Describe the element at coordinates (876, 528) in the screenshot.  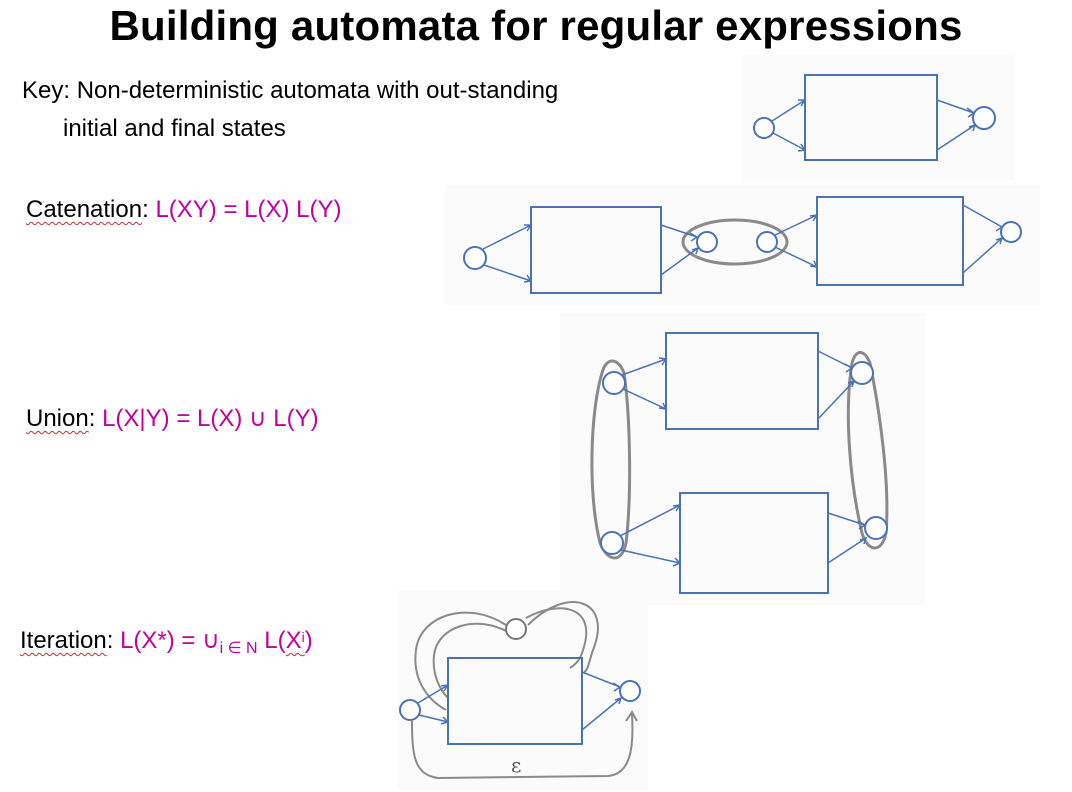
I see `y-final-state` at that location.